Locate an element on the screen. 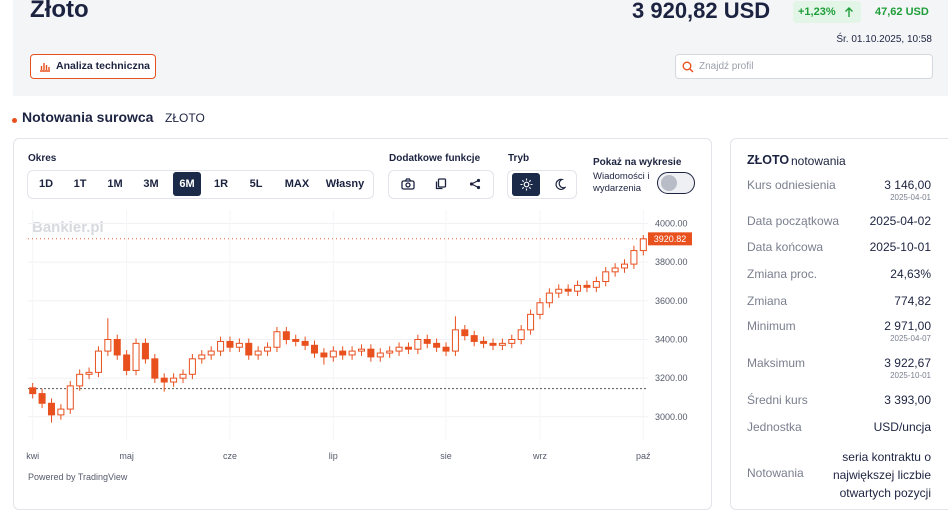  sun-icon is located at coordinates (526, 184).